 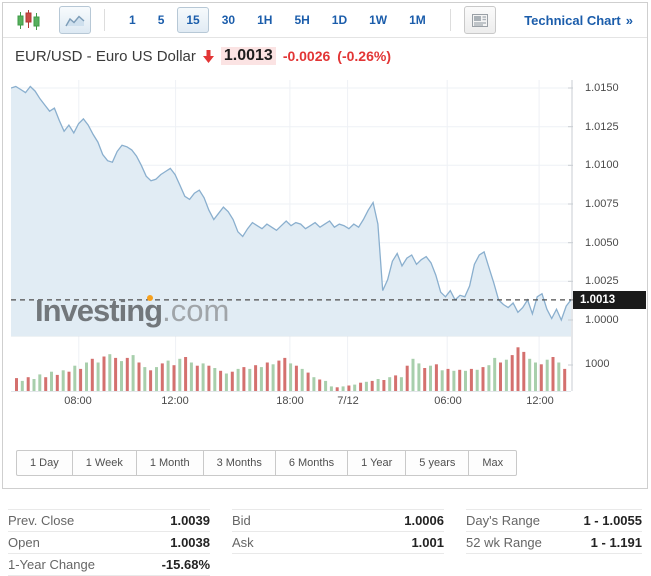 What do you see at coordinates (44, 463) in the screenshot?
I see `range-1-day: 1 Day` at bounding box center [44, 463].